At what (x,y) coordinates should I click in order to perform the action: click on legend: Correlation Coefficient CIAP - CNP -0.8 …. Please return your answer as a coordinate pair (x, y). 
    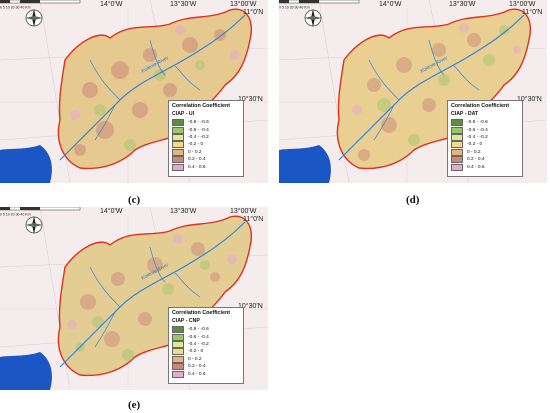
    Looking at the image, I should click on (206, 345).